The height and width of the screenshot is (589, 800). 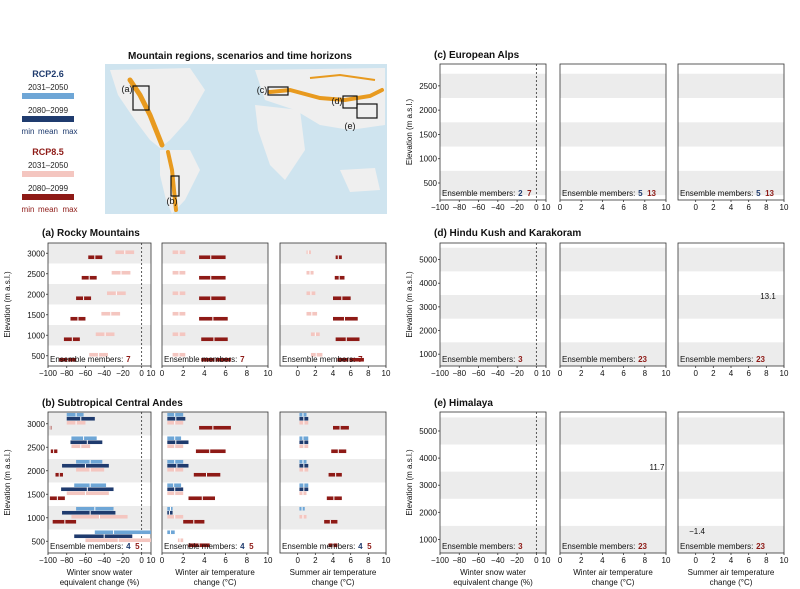 I want to click on y-tick-label: 2500, so click(x=428, y=86).